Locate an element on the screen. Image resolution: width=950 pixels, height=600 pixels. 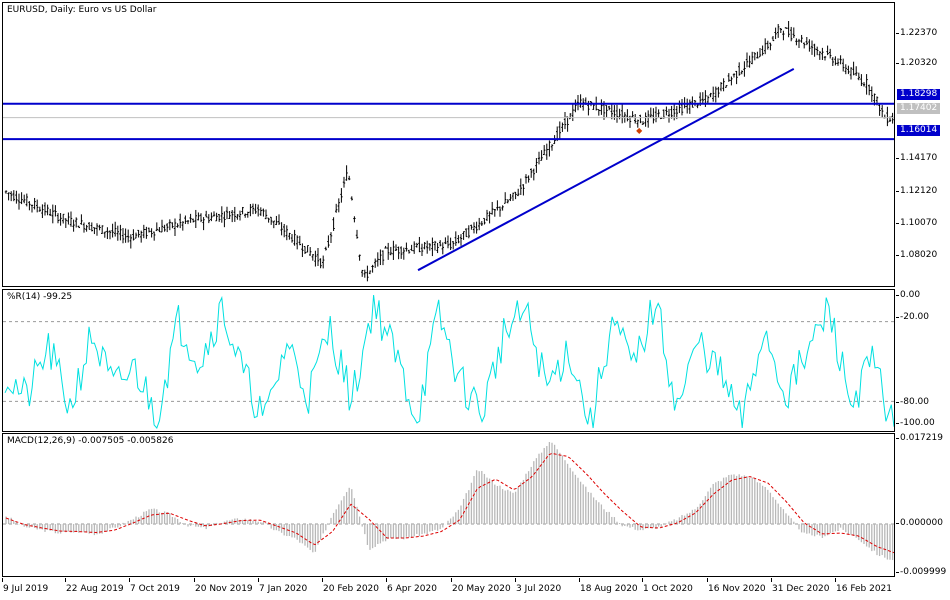
wr-axis-label: -80.00 is located at coordinates (912, 402).